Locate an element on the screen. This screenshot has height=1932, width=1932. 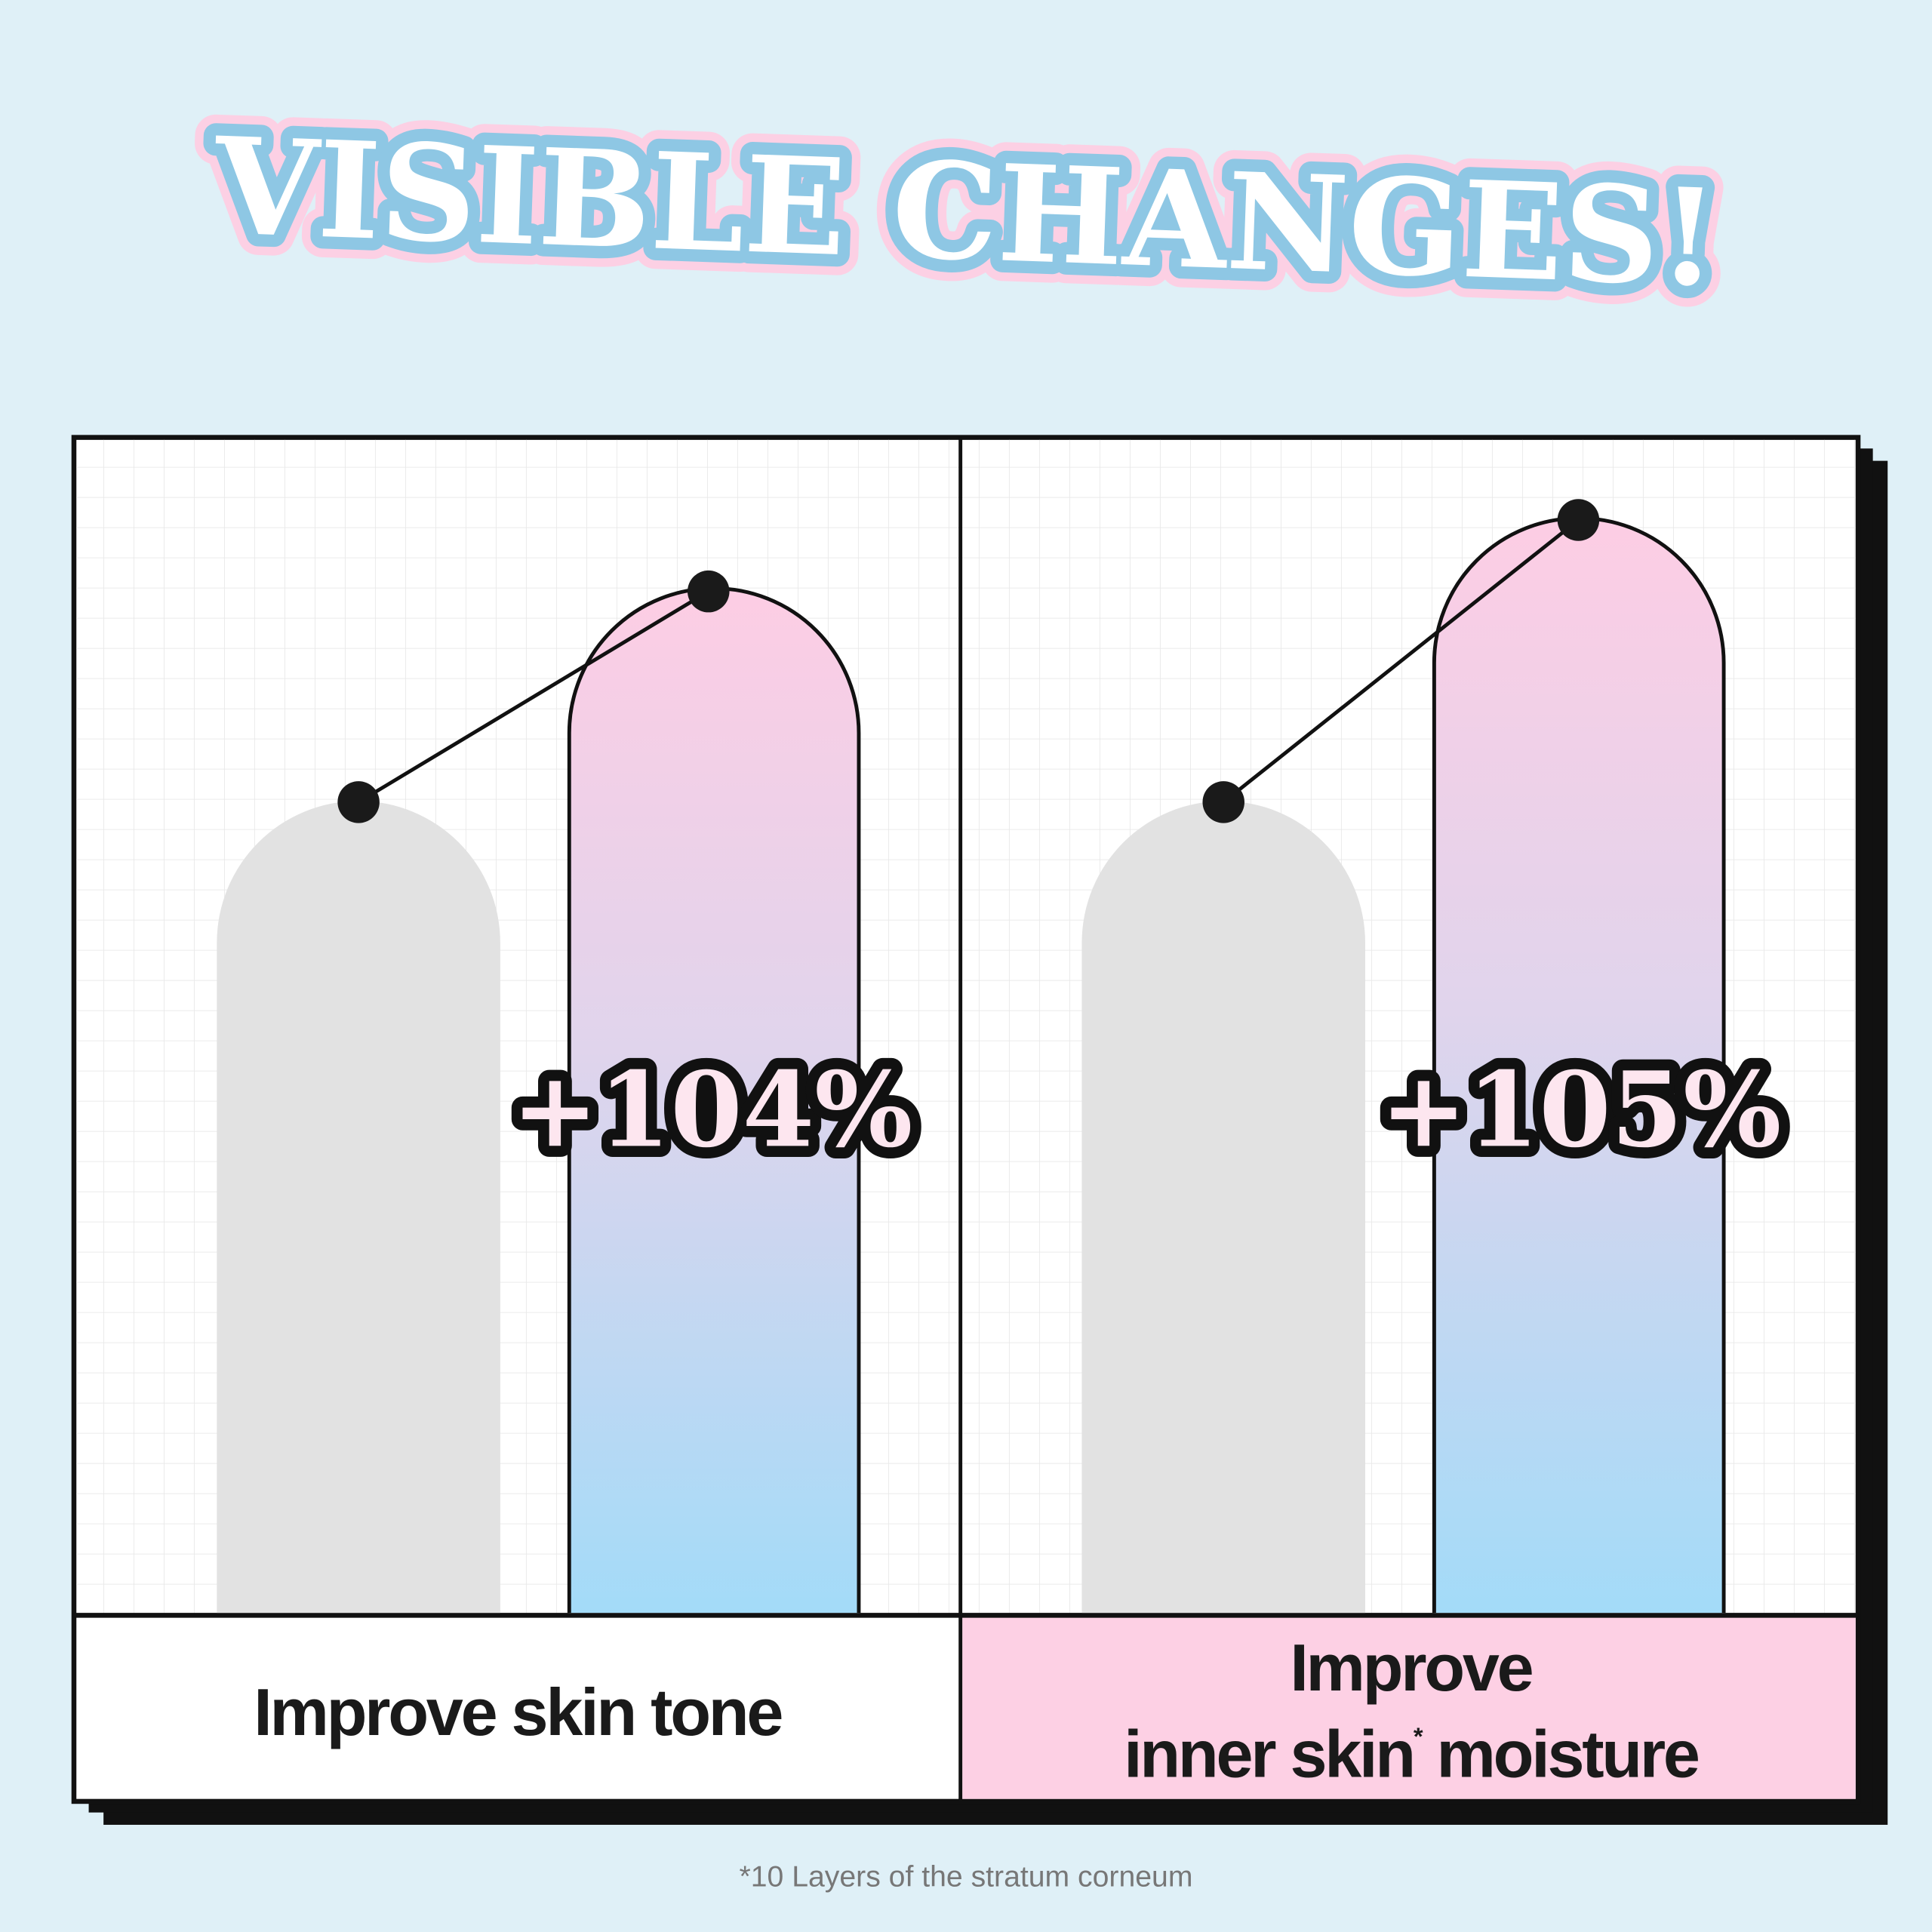
label-part: inner skin is located at coordinates (1269, 1753).